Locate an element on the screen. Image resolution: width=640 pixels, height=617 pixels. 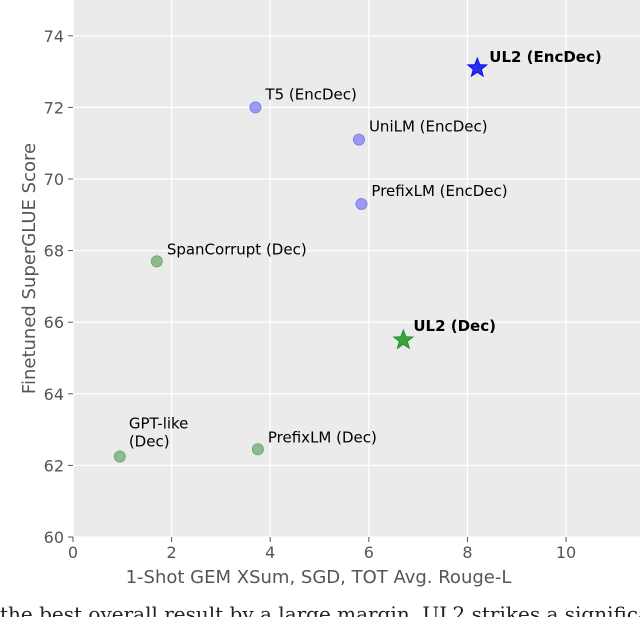
point-spancorrupt-dec-label: SpanCorrupt (Dec) is located at coordinates (237, 249).